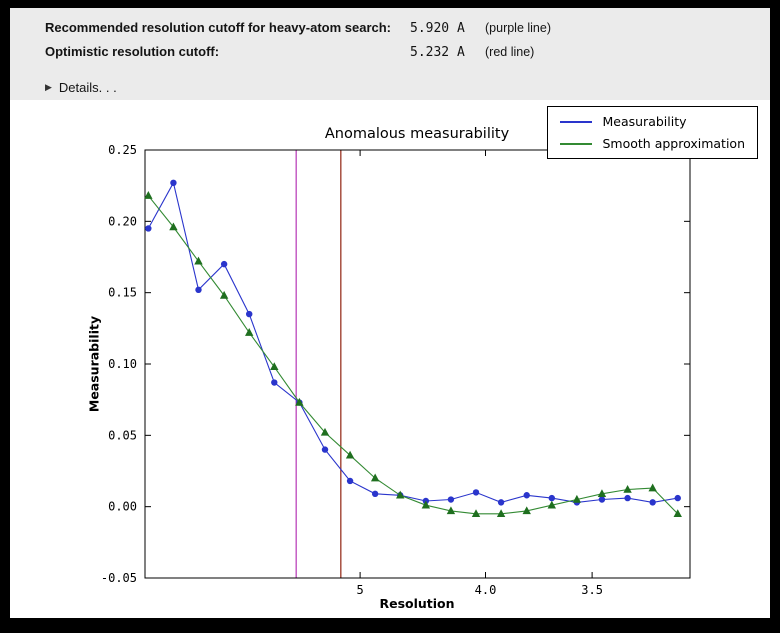  I want to click on legend-entry-smooth-approximation: Smooth approximation, so click(652, 143).